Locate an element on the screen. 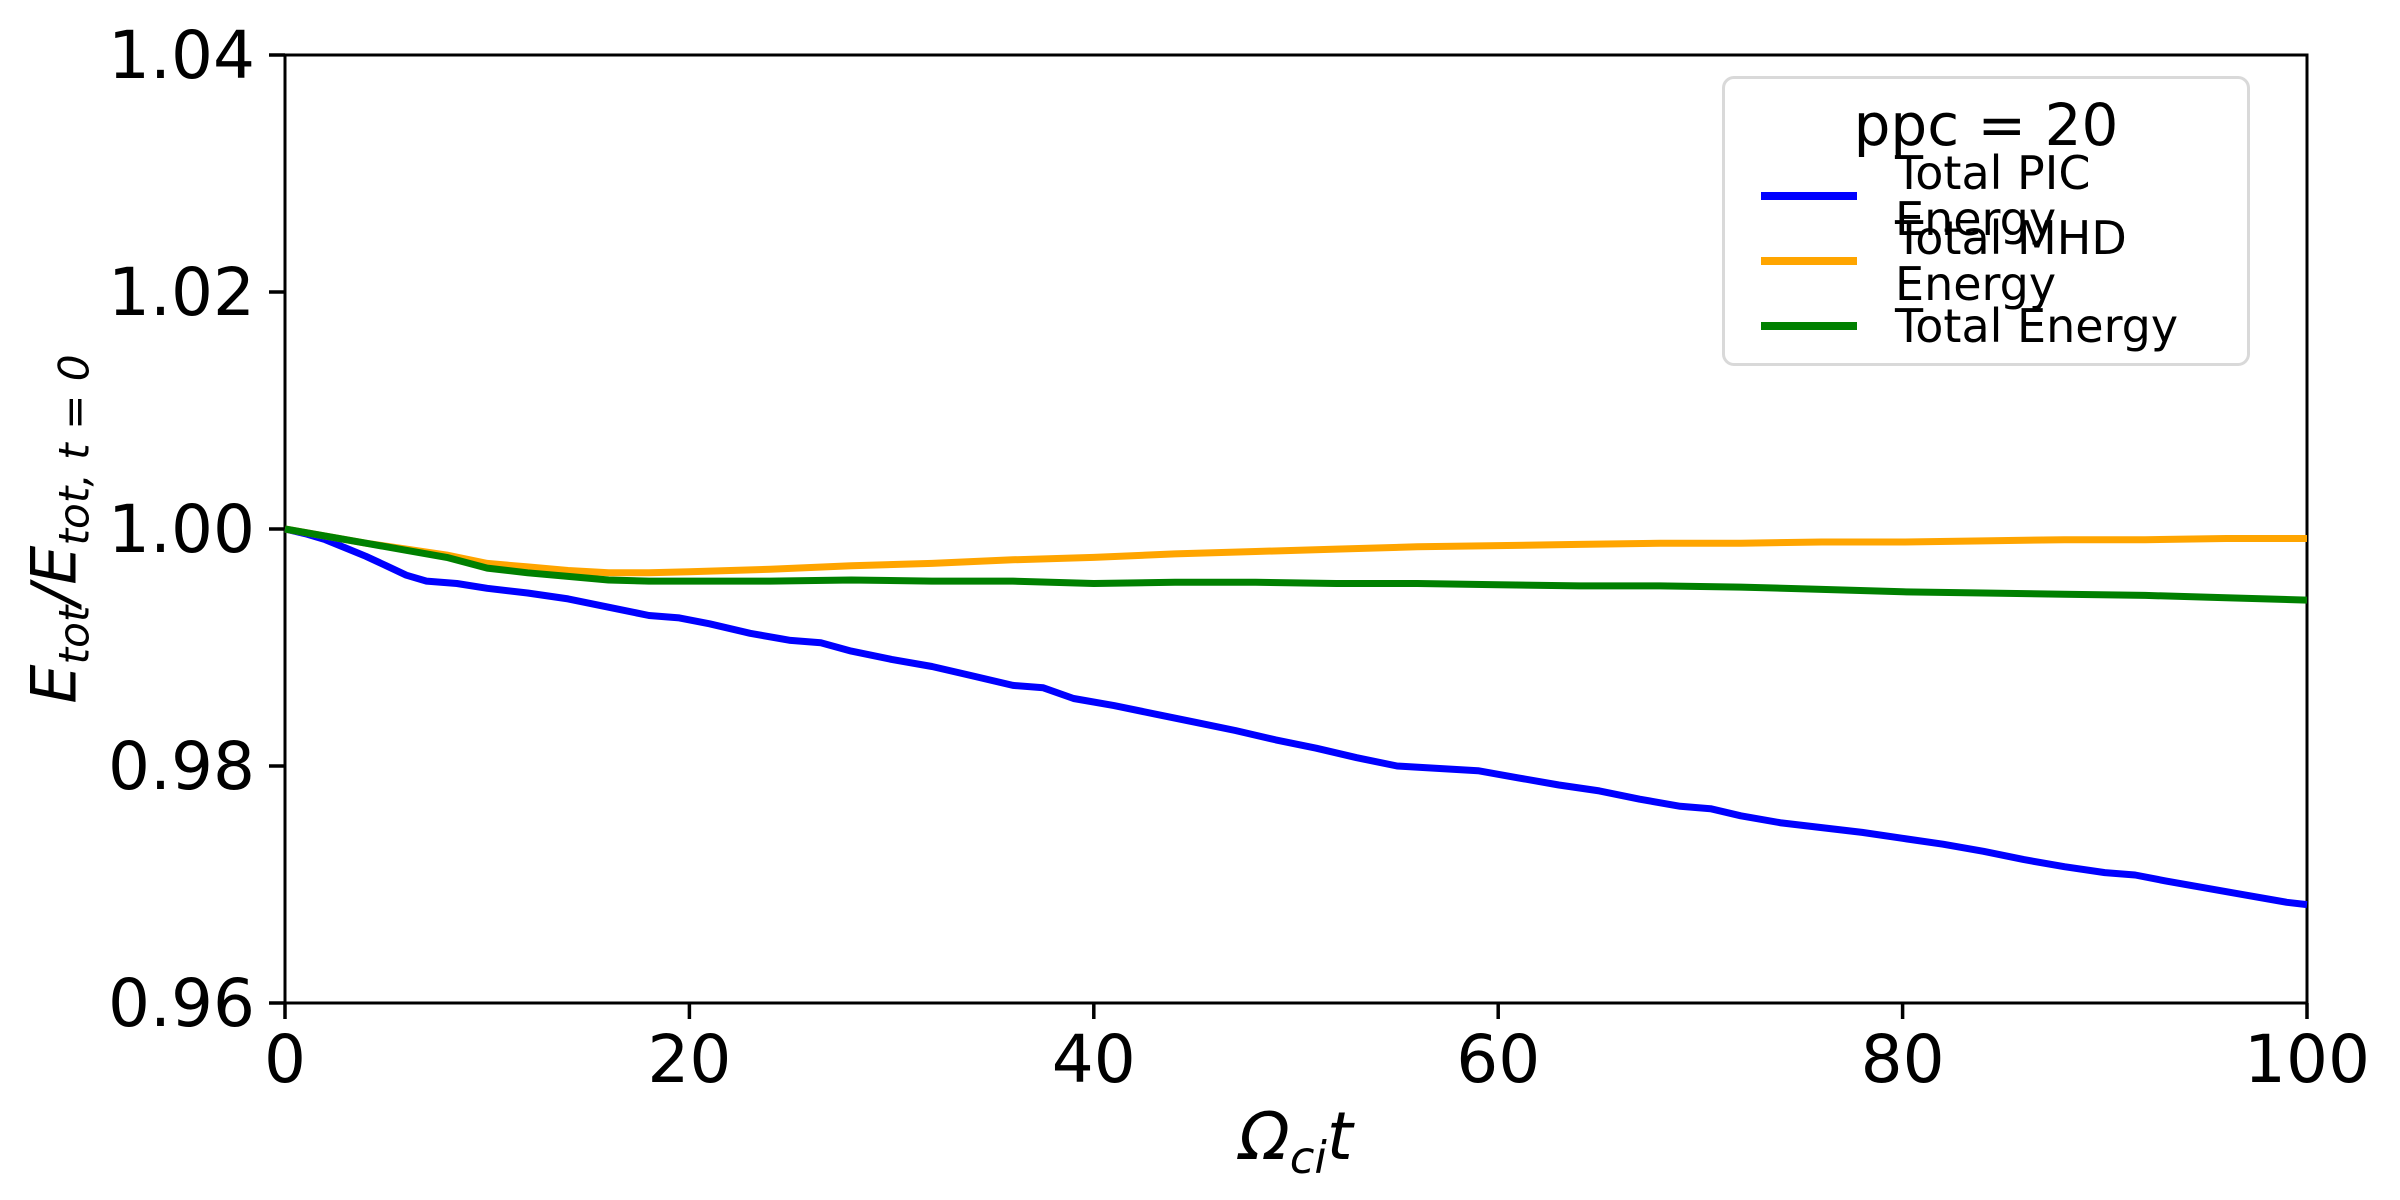  legend-entry-label: Total Energy is located at coordinates (2037, 325).